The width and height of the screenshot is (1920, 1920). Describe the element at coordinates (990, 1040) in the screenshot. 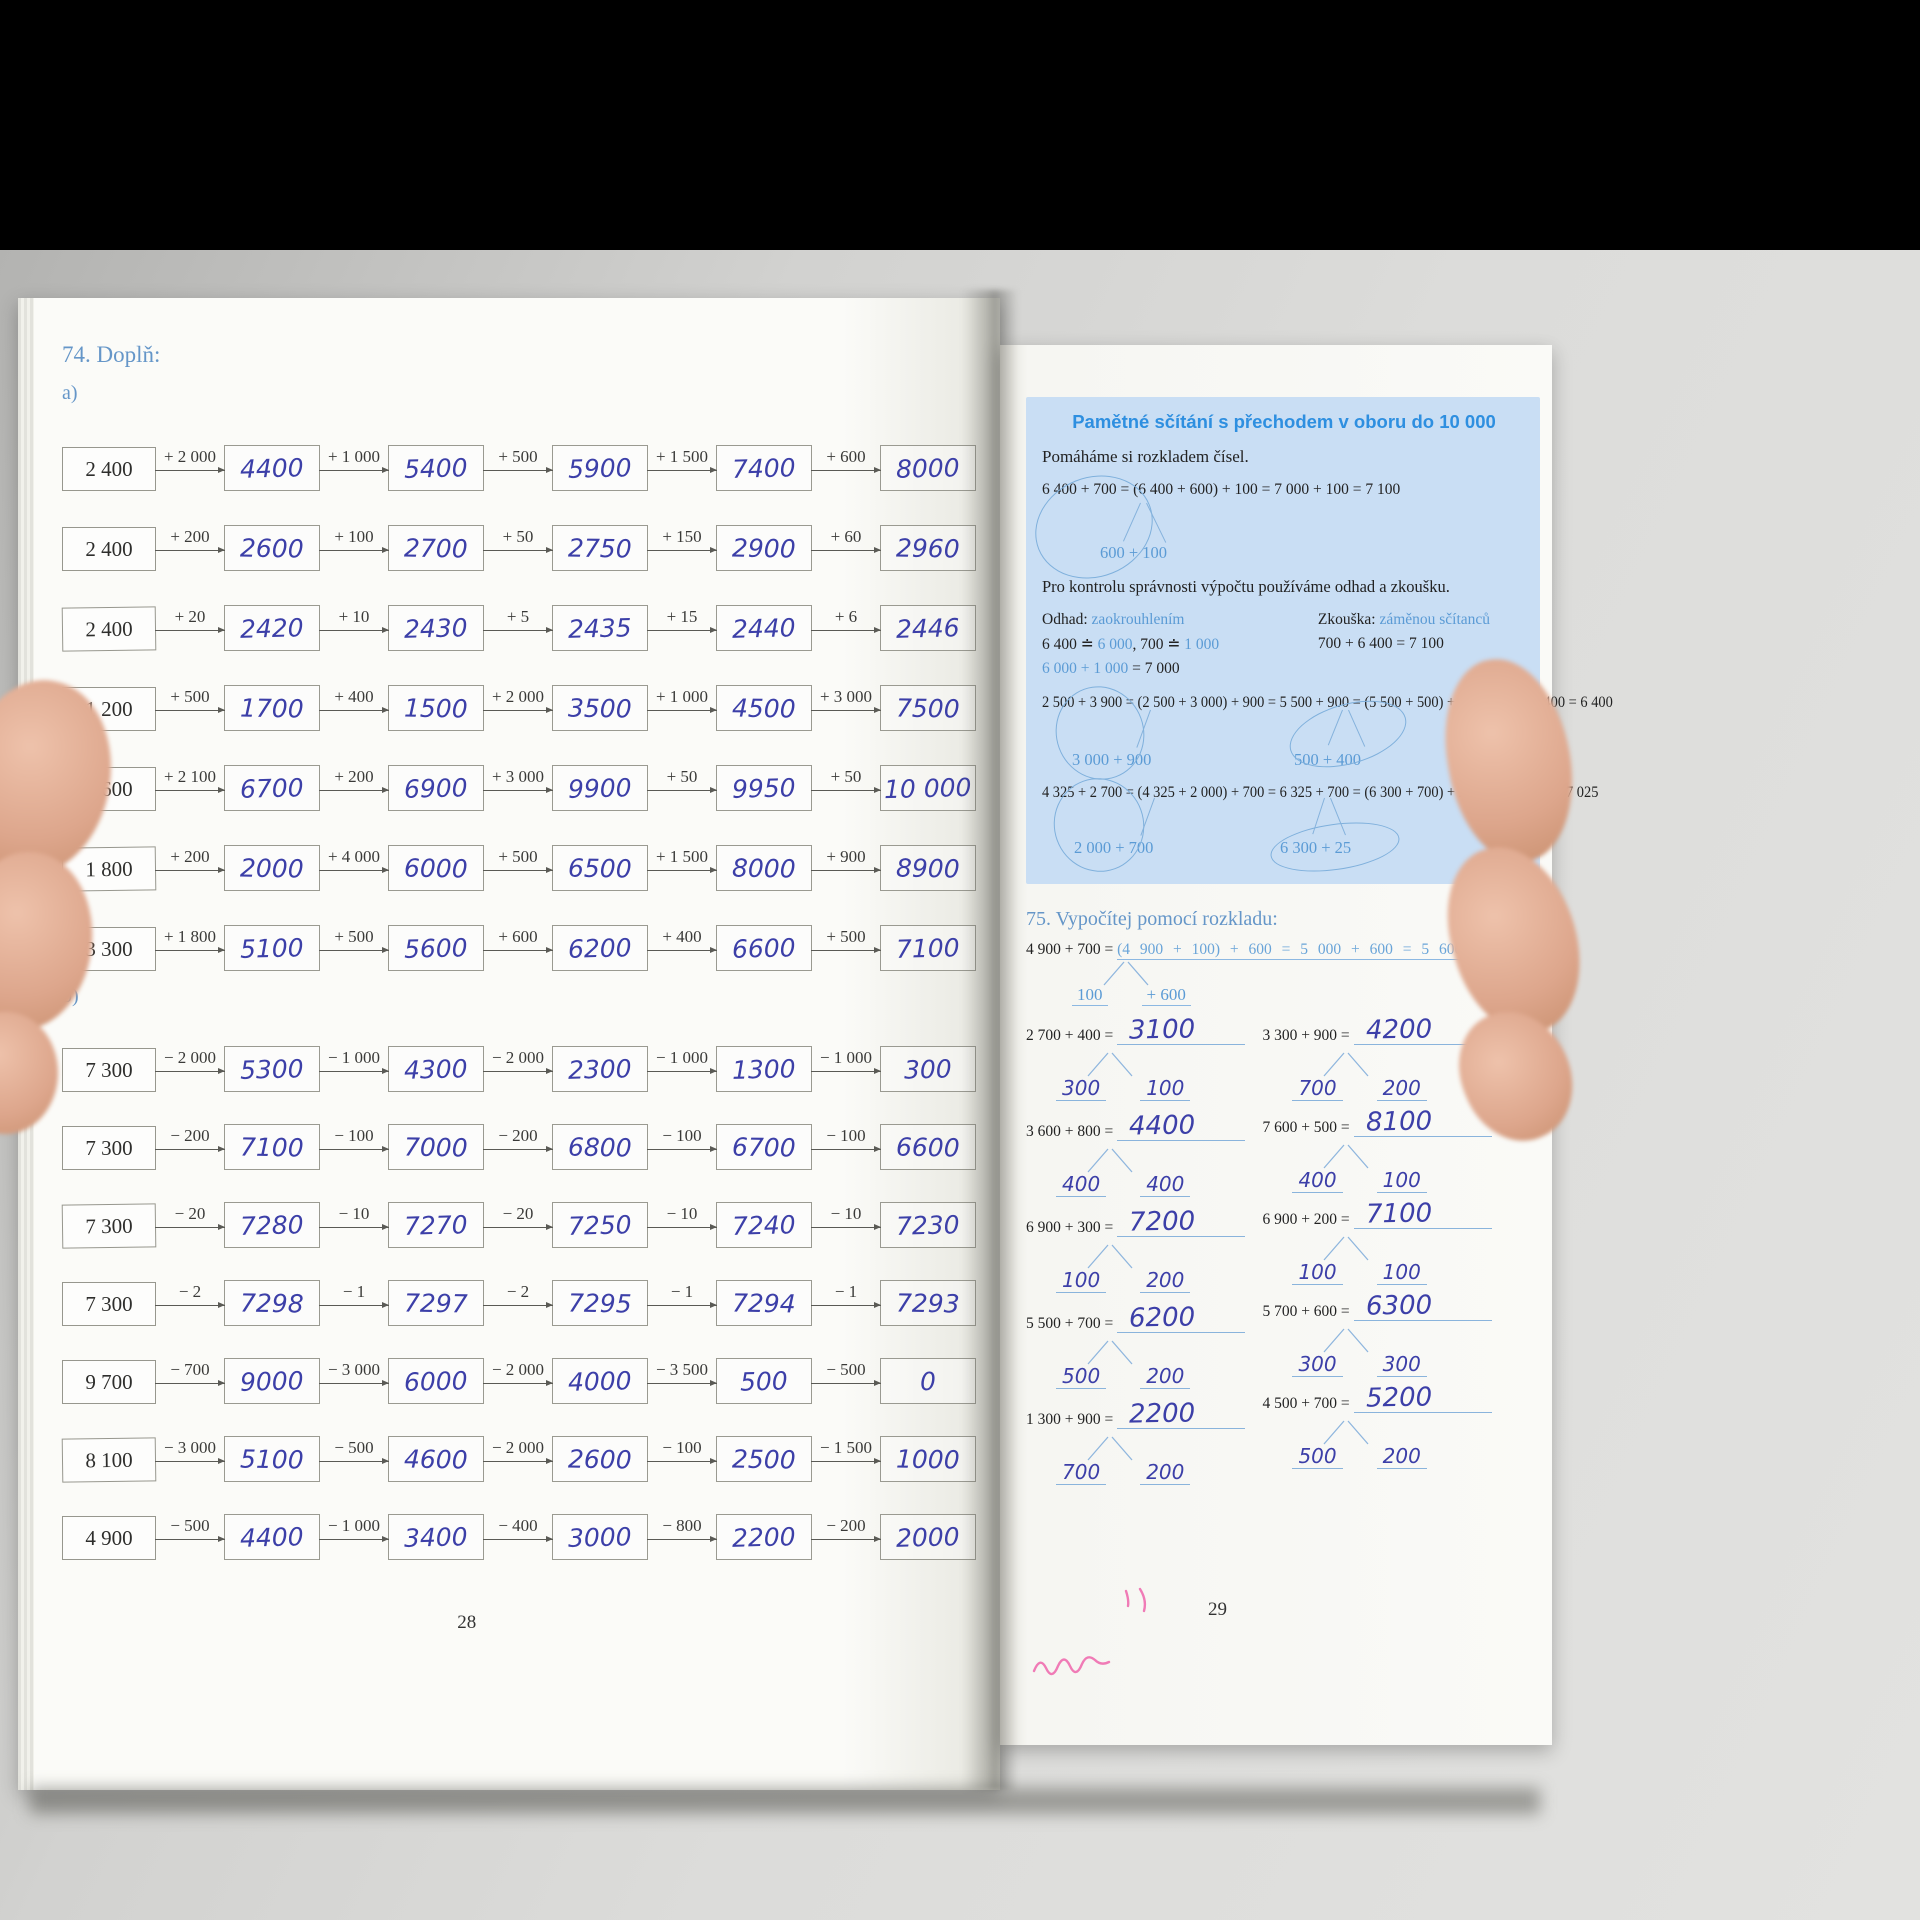

I see `book-spine-shadow` at that location.